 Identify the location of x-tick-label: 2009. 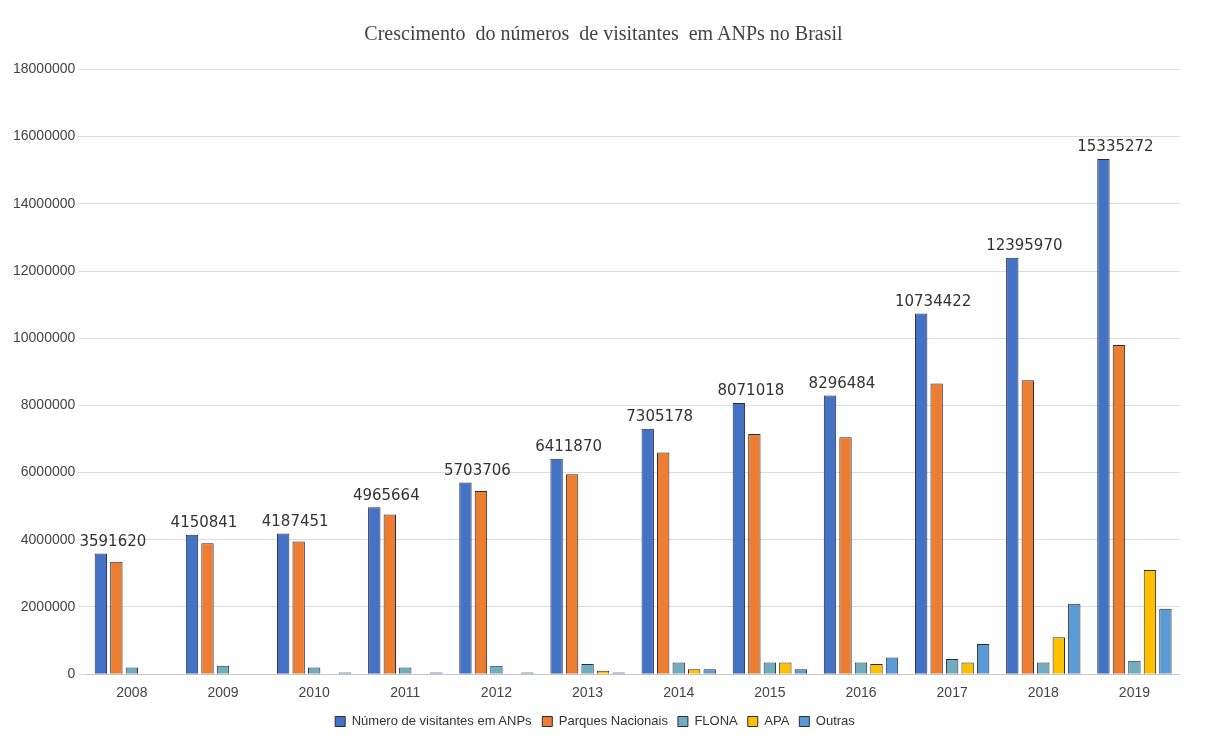
(223, 692).